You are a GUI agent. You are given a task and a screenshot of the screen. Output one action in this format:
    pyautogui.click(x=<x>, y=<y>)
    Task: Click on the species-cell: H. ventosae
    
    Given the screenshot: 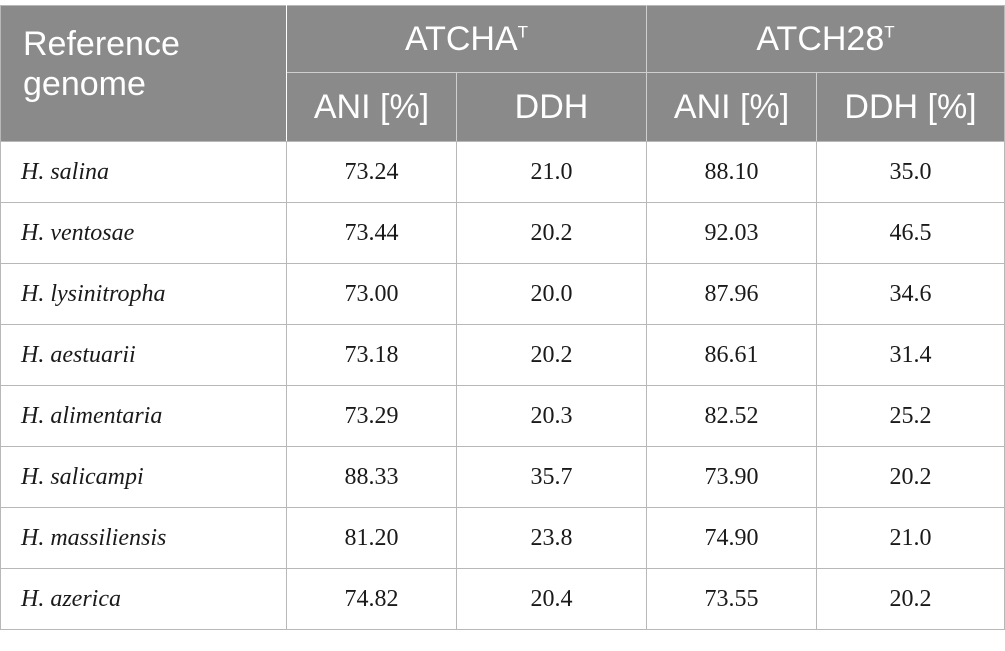 What is the action you would take?
    pyautogui.click(x=143, y=233)
    